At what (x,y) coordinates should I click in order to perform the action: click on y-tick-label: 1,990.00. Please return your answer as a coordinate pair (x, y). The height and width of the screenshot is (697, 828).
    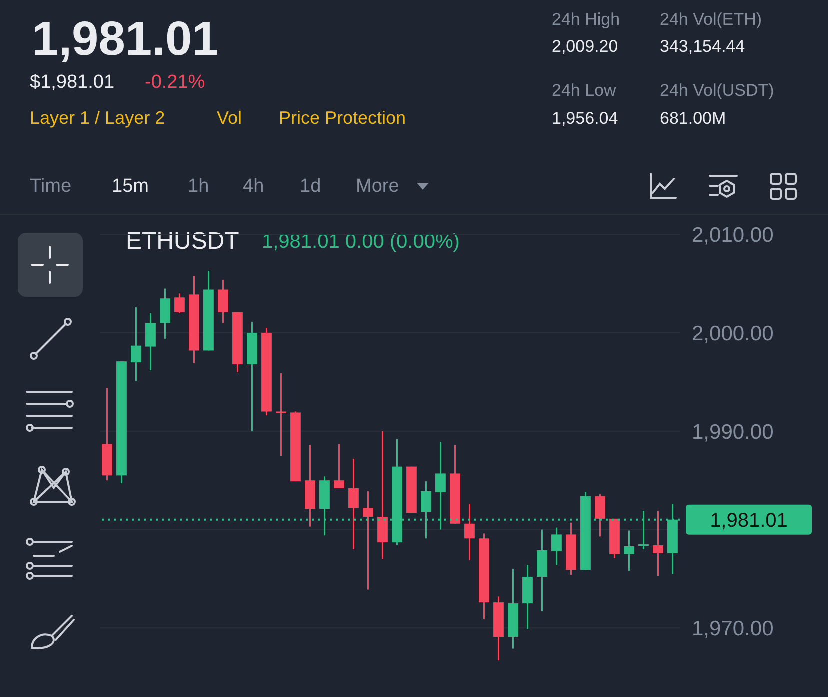
    Looking at the image, I should click on (733, 432).